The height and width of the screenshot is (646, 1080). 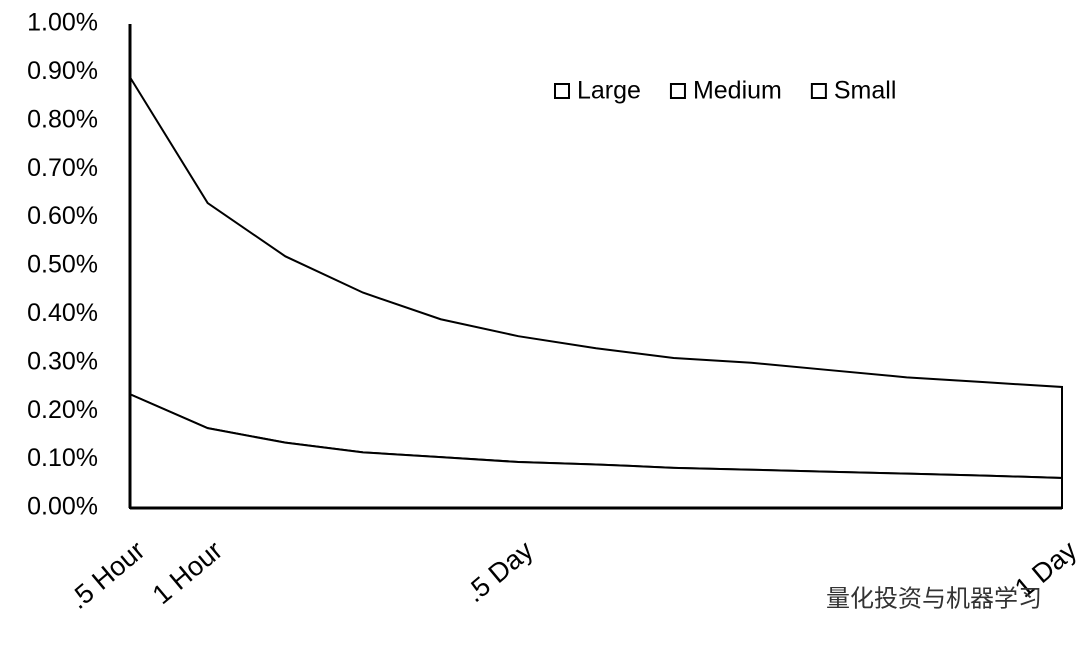 I want to click on x-tick-label: .5 Hour, so click(x=106, y=575).